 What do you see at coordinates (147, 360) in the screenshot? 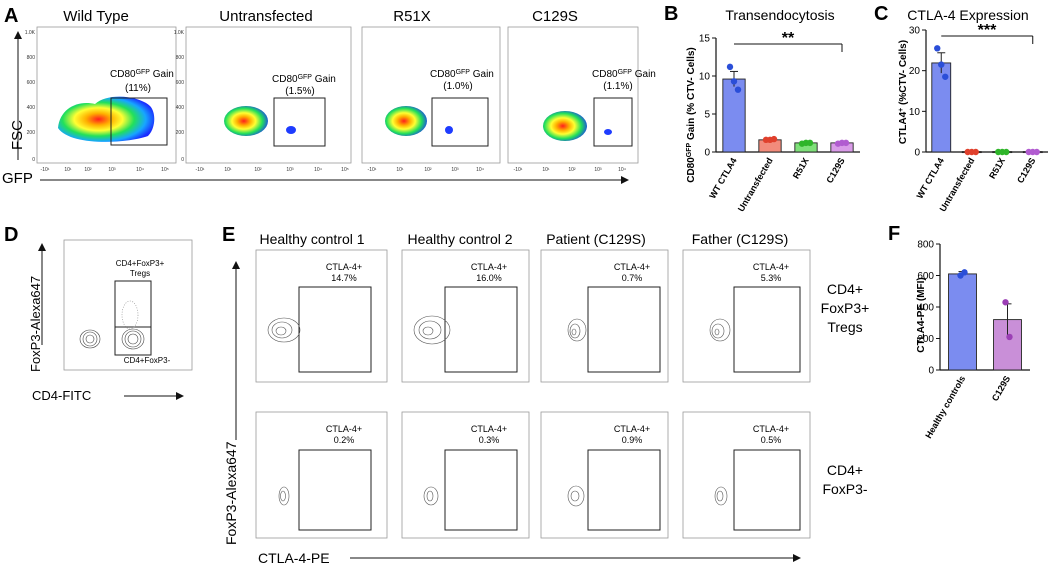
I see `panel-d-gate-bottom: CD4+FoxP3-` at bounding box center [147, 360].